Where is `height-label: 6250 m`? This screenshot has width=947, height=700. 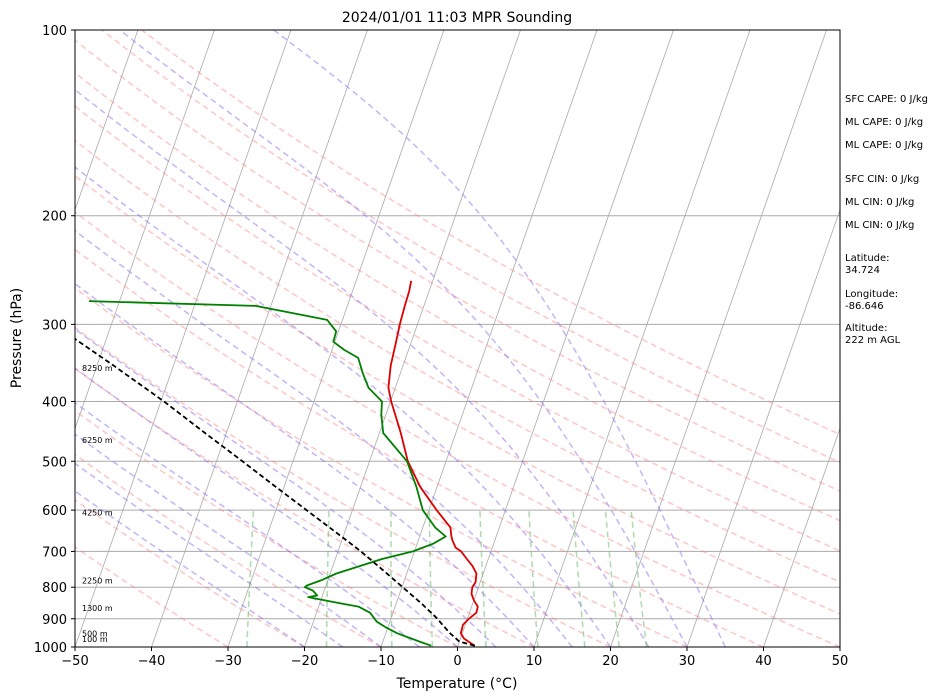 height-label: 6250 m is located at coordinates (97, 440).